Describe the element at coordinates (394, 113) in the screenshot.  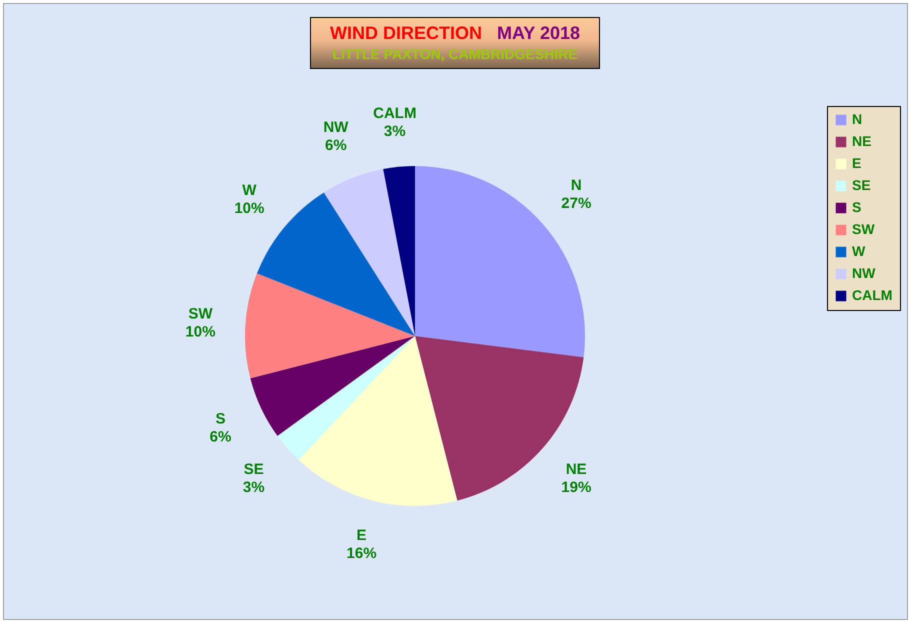
I see `slice-label: CALM` at that location.